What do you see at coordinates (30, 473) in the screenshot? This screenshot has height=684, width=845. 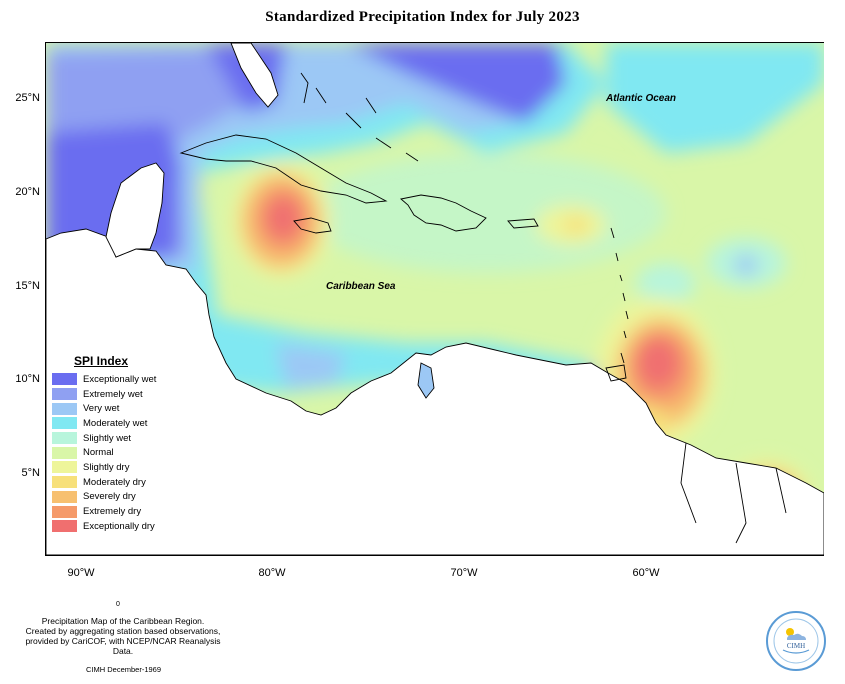 I see `lat-label-5n: 5°N` at bounding box center [30, 473].